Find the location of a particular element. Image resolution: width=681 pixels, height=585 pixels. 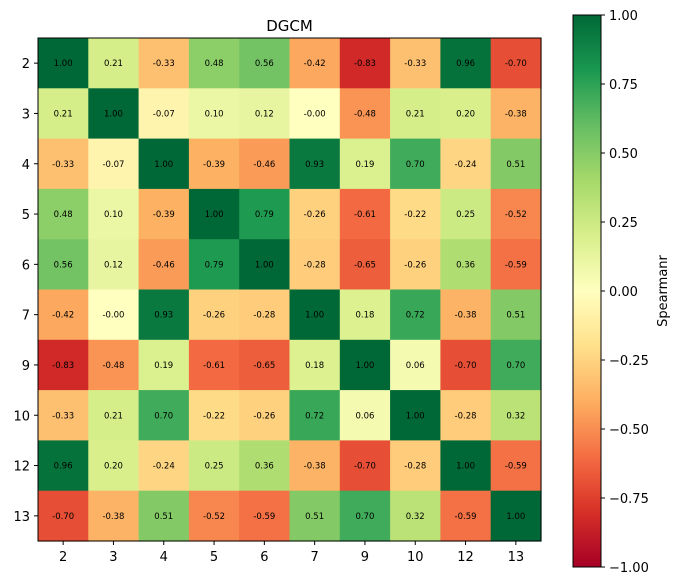

y-tick-label: 13 is located at coordinates (21, 517).